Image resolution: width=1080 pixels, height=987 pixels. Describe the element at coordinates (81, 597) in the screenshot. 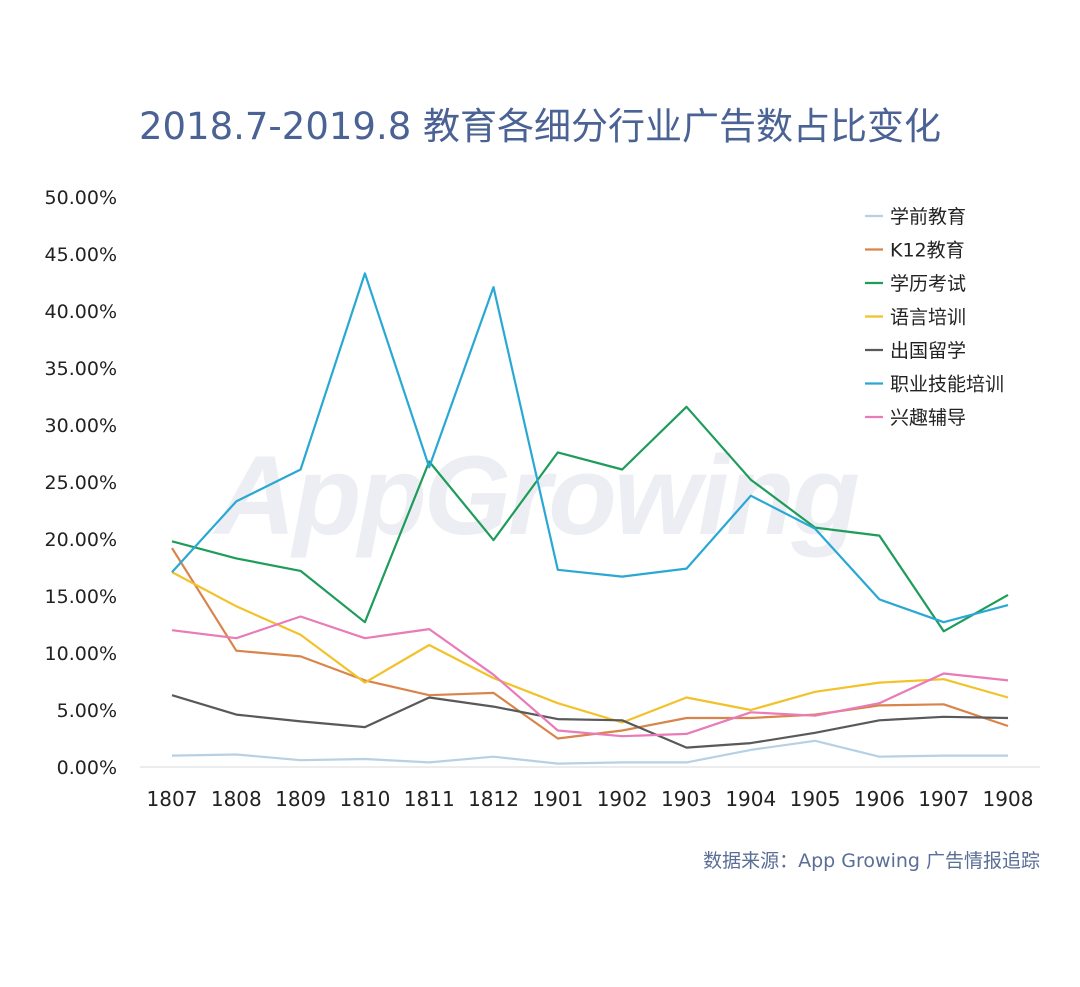

I see `y-tick-label: 15.00%` at that location.